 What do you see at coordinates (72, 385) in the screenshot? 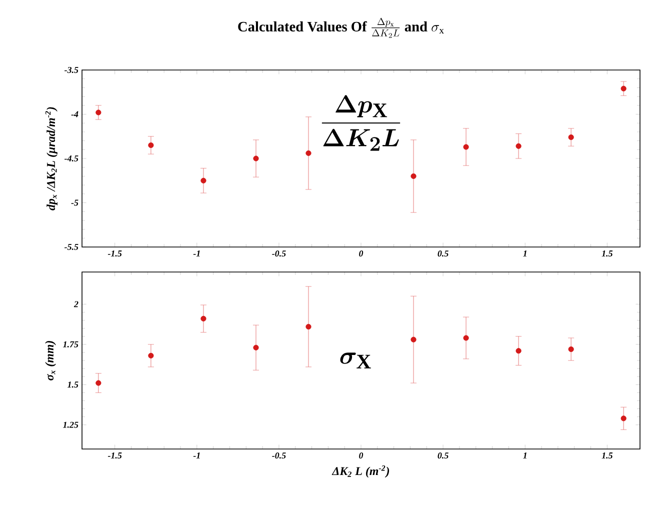
I see `y-tick-label: 1.5` at bounding box center [72, 385].